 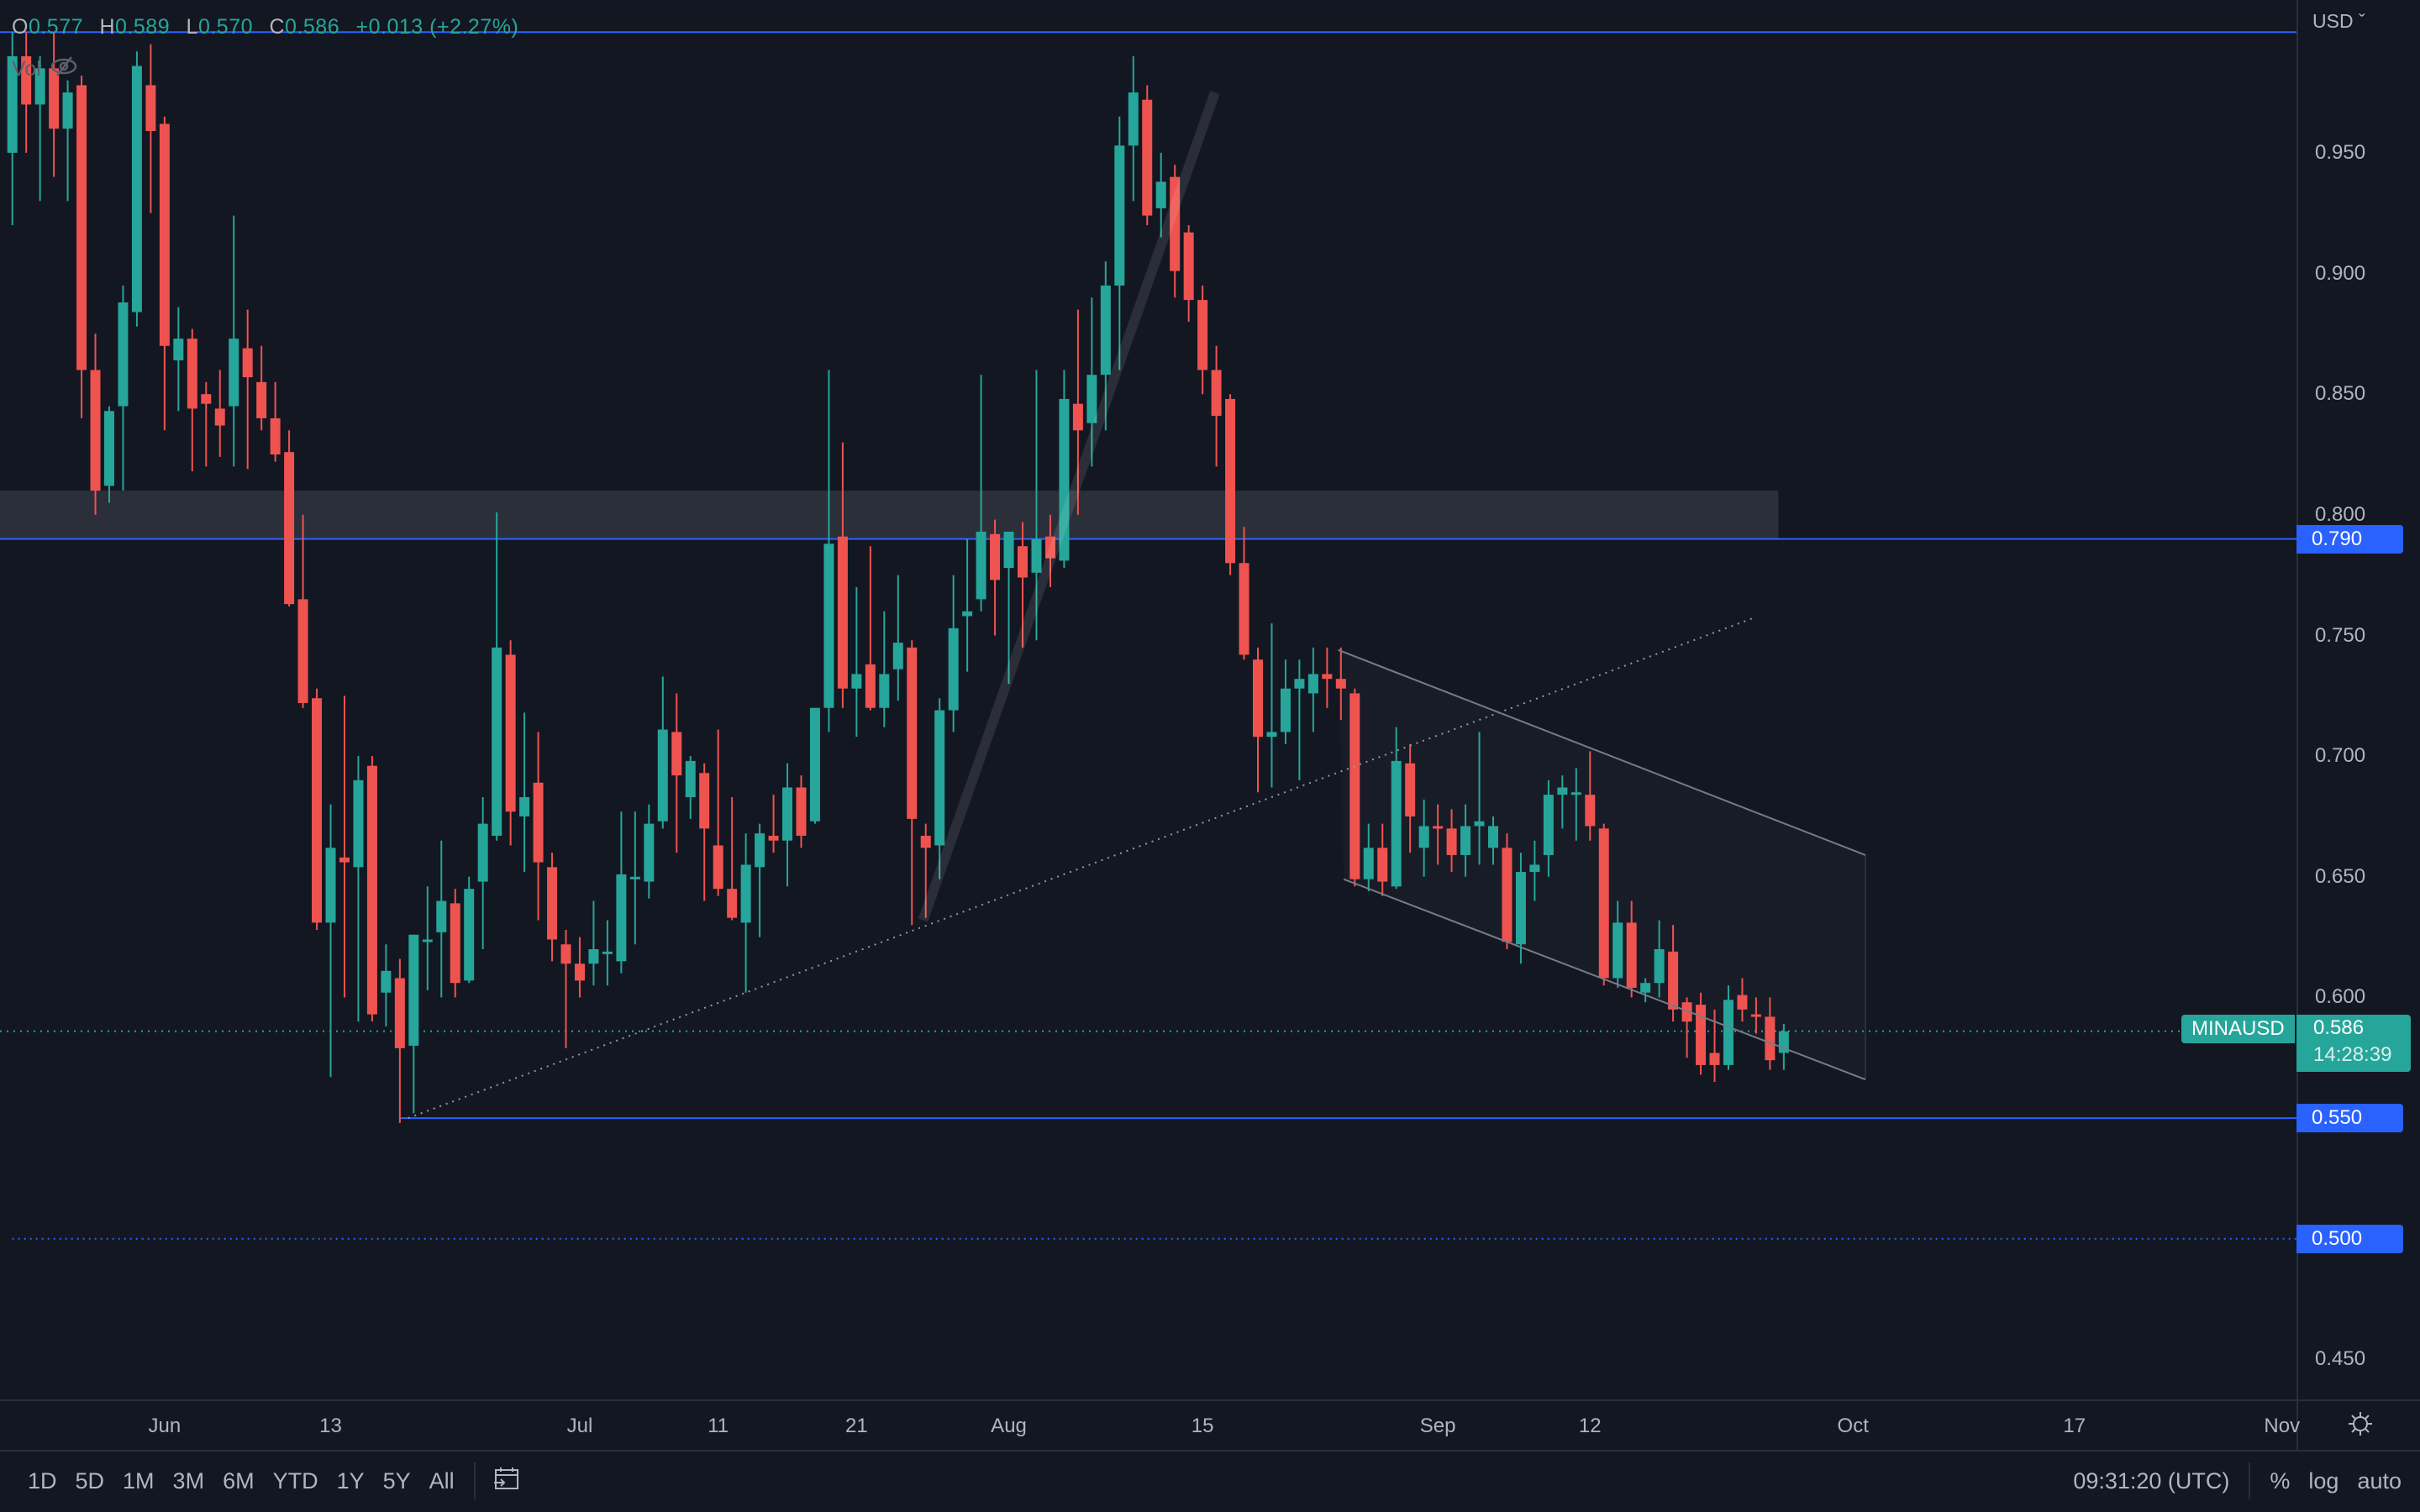 What do you see at coordinates (192, 27) in the screenshot?
I see `low-label: L` at bounding box center [192, 27].